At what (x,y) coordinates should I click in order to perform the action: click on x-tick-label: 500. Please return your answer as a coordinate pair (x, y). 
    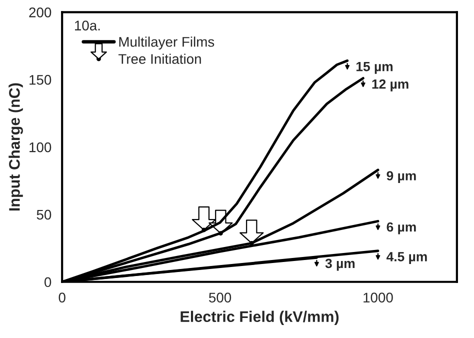
    Looking at the image, I should click on (220, 297).